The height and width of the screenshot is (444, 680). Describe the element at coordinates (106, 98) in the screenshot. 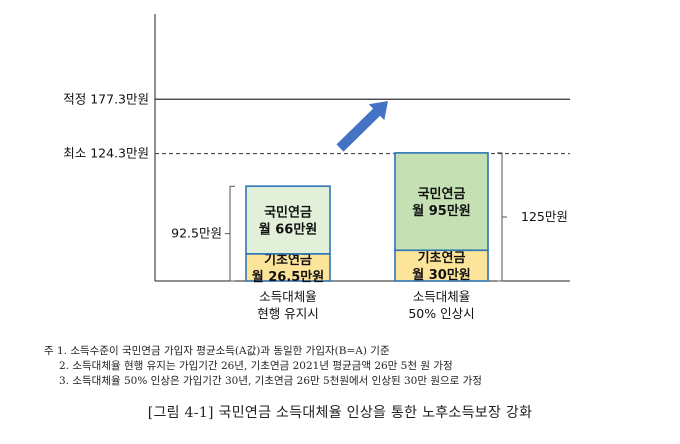

I see `reference-line-label-1: 적정 177.3만원` at that location.